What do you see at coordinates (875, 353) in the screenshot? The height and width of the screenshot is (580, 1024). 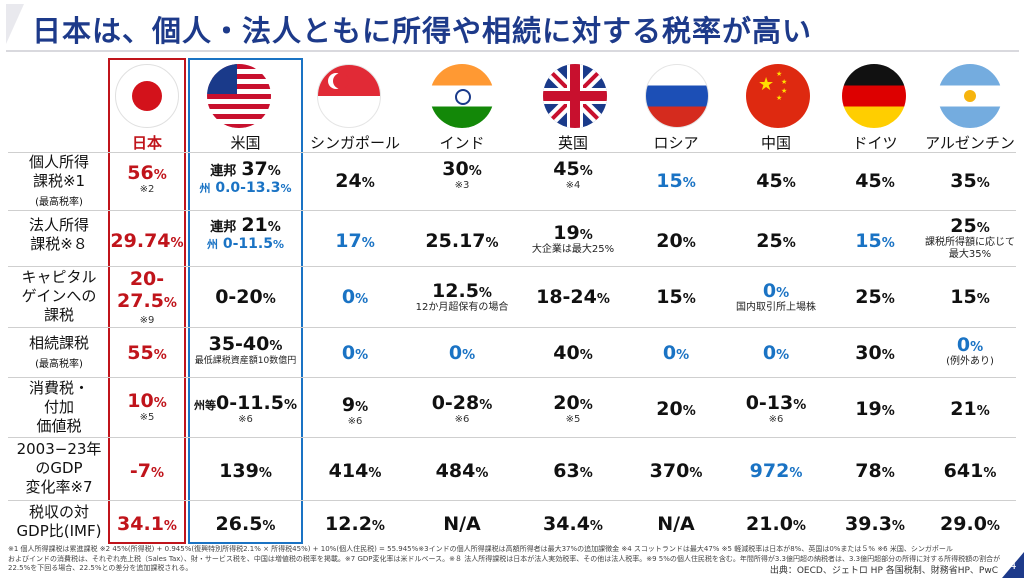 I see `cell-de-inheritance: 30%` at bounding box center [875, 353].